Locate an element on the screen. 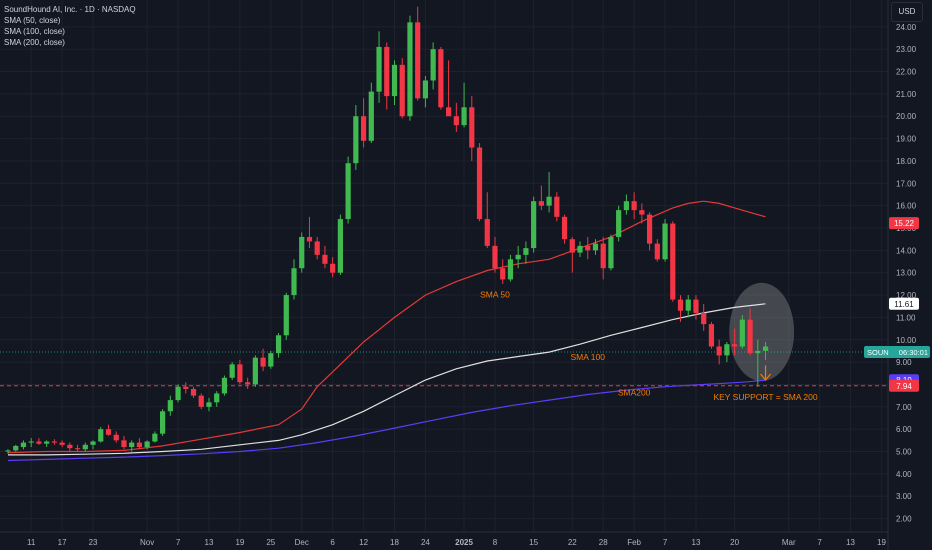 Image resolution: width=932 pixels, height=550 pixels. price-tag-label: 15.22 is located at coordinates (904, 223).